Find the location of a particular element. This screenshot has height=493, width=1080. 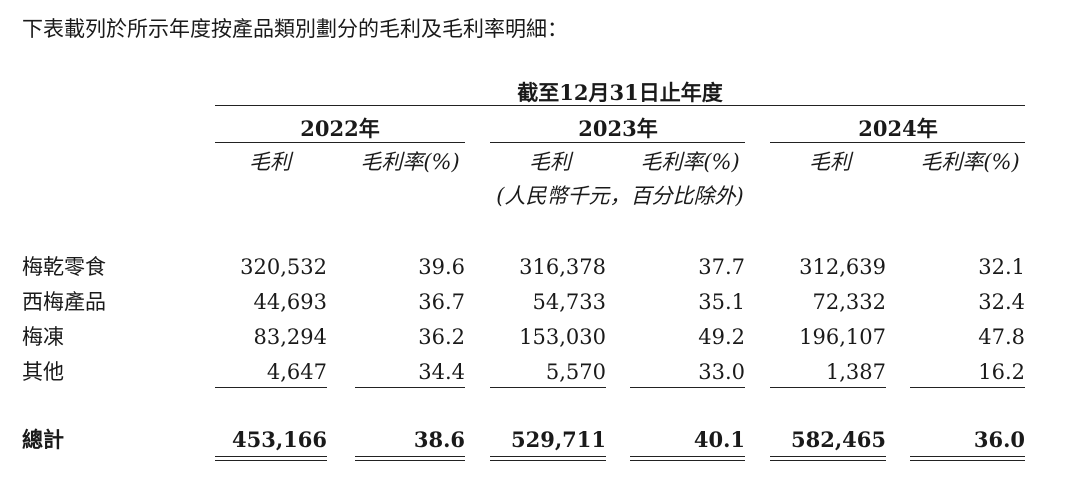

unit-note: (人民幣千元，百分比除外) is located at coordinates (620, 196).